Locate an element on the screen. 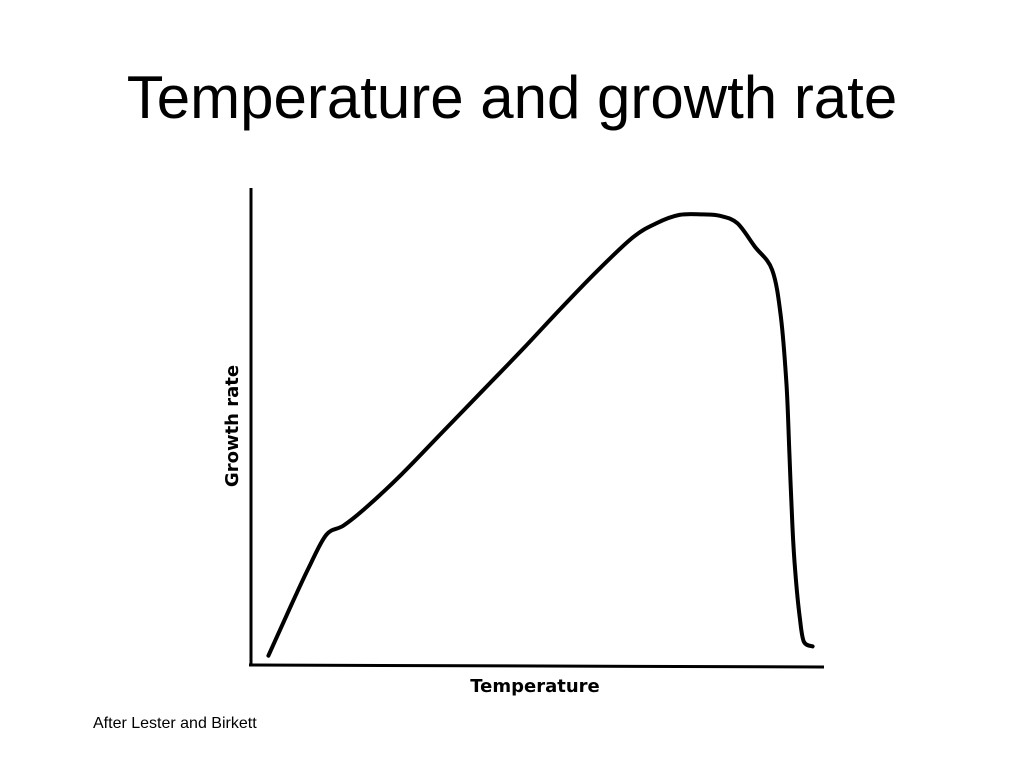 The width and height of the screenshot is (1024, 768). source-note: After Lester and Birkett is located at coordinates (175, 723).